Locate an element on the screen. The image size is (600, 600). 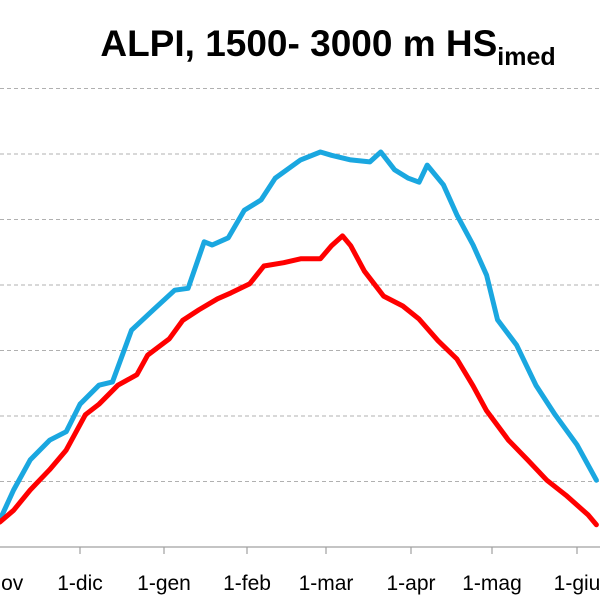
x-tick-label: 1-giu is located at coordinates (577, 583).